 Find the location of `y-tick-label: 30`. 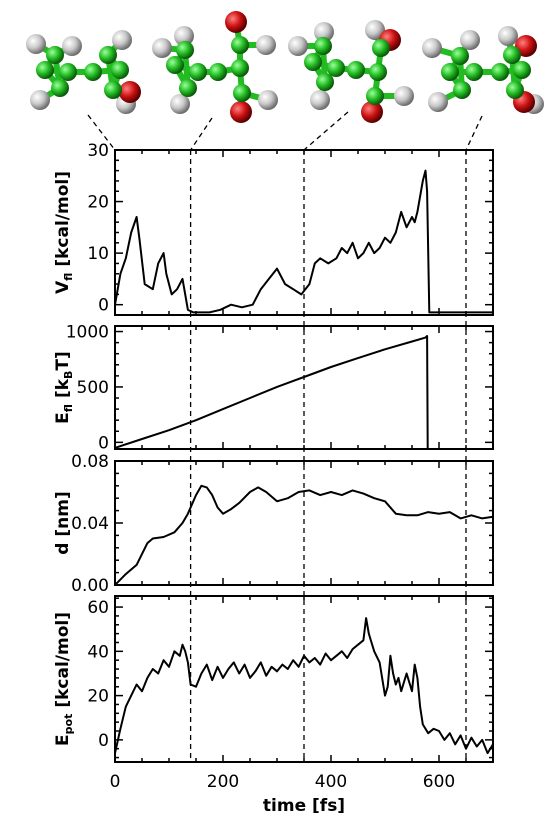

y-tick-label: 30 is located at coordinates (98, 151).